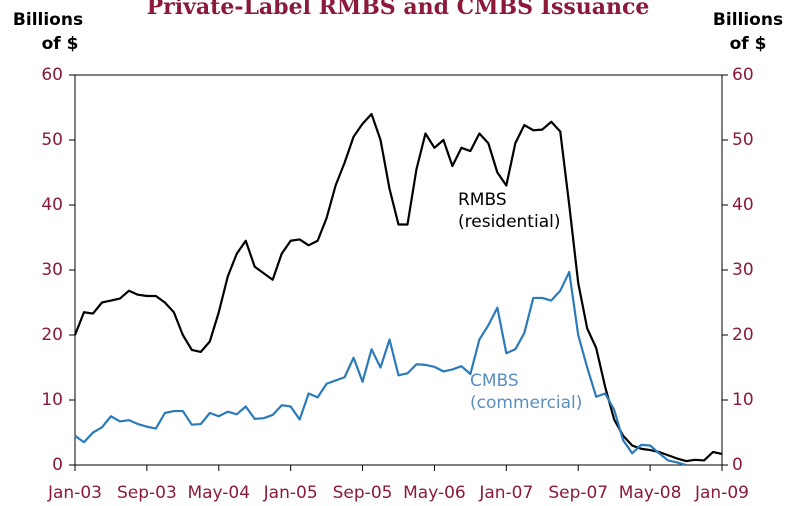  I want to click on y-tick-label: 10, so click(52, 400).